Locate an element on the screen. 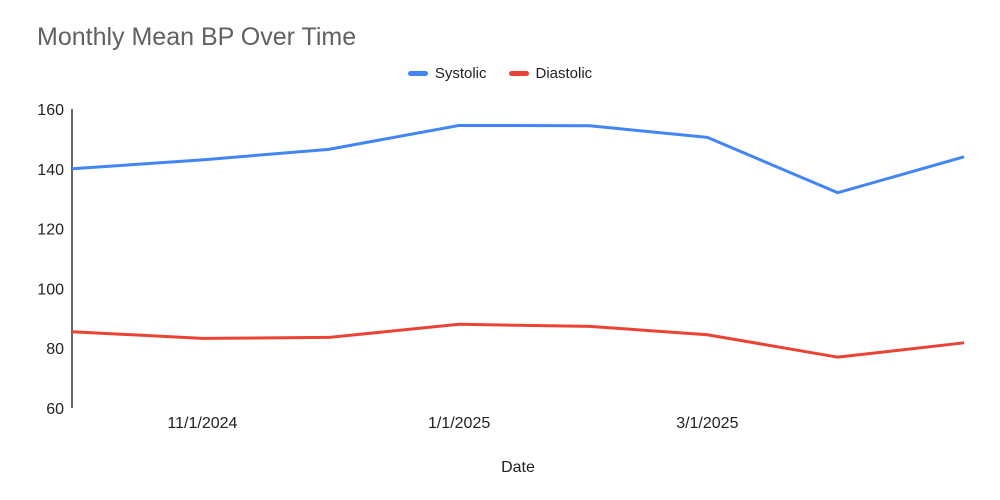  y-tick-label: 80 is located at coordinates (55, 349).